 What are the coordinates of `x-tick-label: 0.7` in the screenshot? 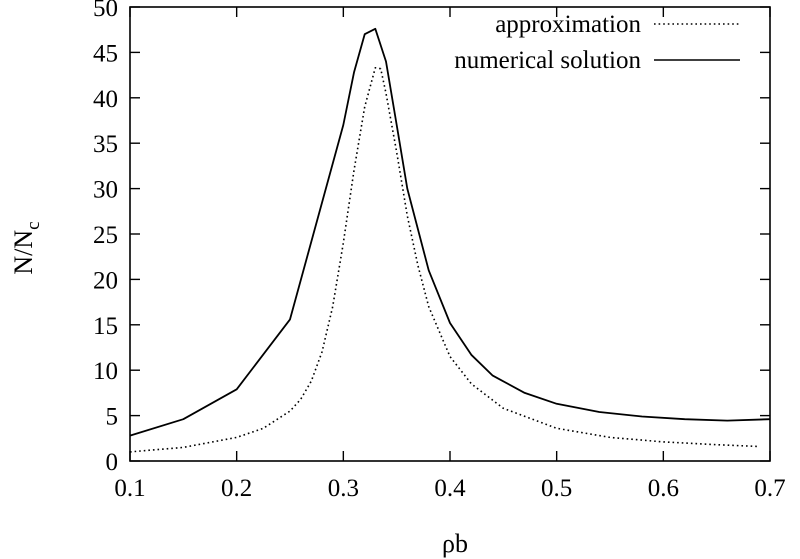 It's located at (769, 488).